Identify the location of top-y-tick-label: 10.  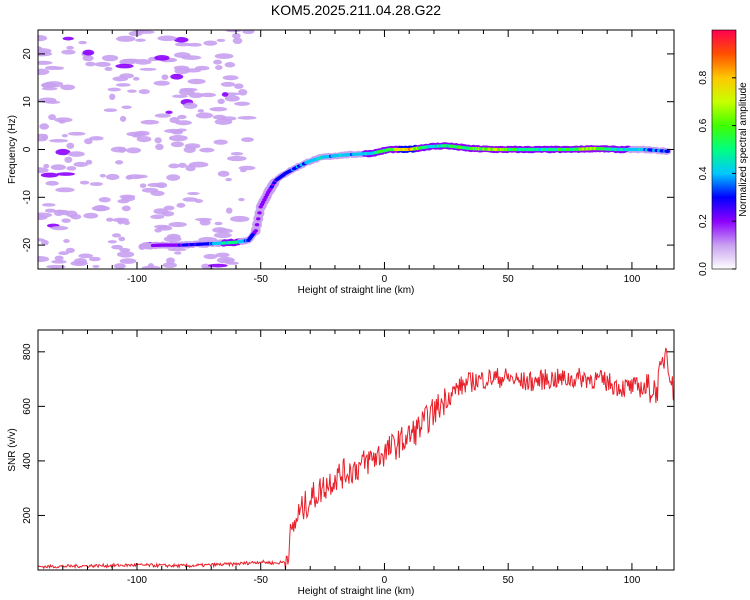
(27, 102).